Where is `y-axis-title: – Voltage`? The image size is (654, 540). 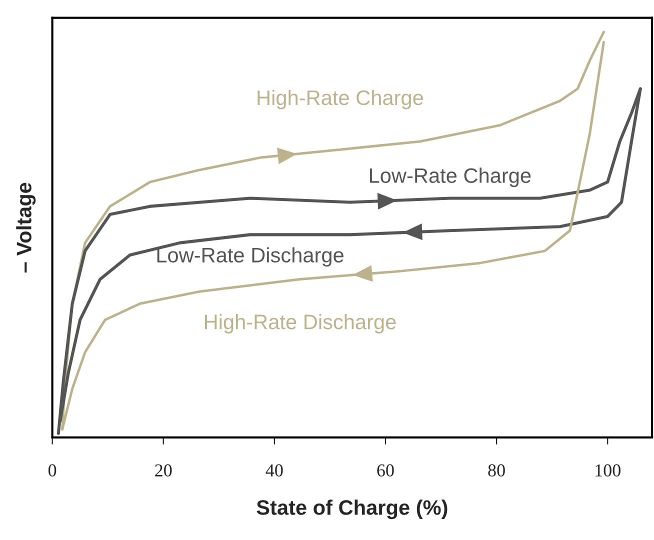 y-axis-title: – Voltage is located at coordinates (26, 227).